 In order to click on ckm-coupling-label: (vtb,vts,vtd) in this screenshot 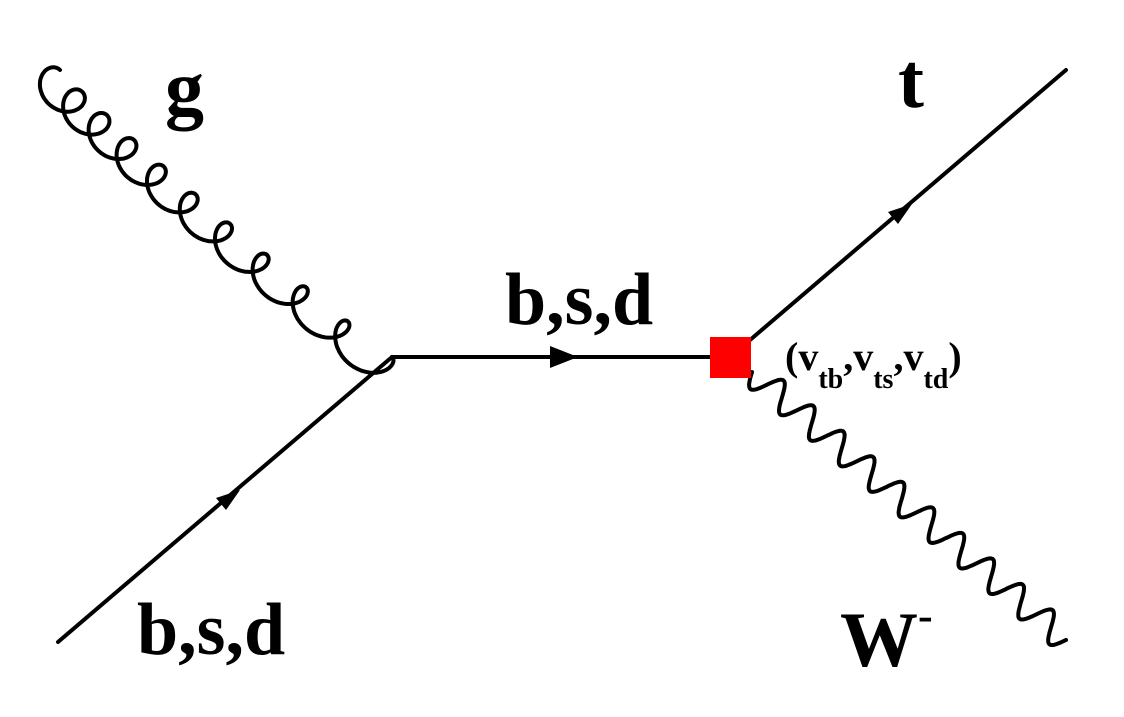, I will do `click(873, 364)`.